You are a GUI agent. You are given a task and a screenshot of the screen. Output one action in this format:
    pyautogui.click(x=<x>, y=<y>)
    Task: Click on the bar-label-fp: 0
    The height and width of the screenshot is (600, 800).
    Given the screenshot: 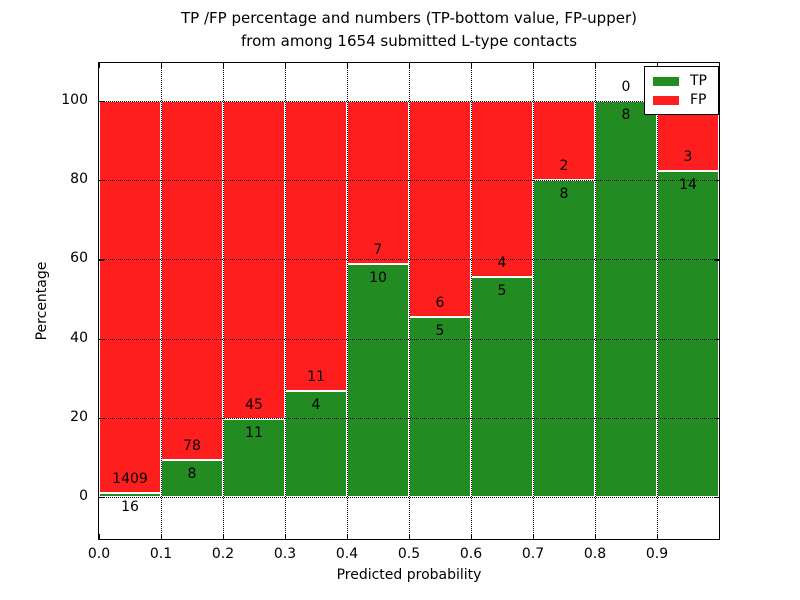 What is the action you would take?
    pyautogui.click(x=626, y=87)
    